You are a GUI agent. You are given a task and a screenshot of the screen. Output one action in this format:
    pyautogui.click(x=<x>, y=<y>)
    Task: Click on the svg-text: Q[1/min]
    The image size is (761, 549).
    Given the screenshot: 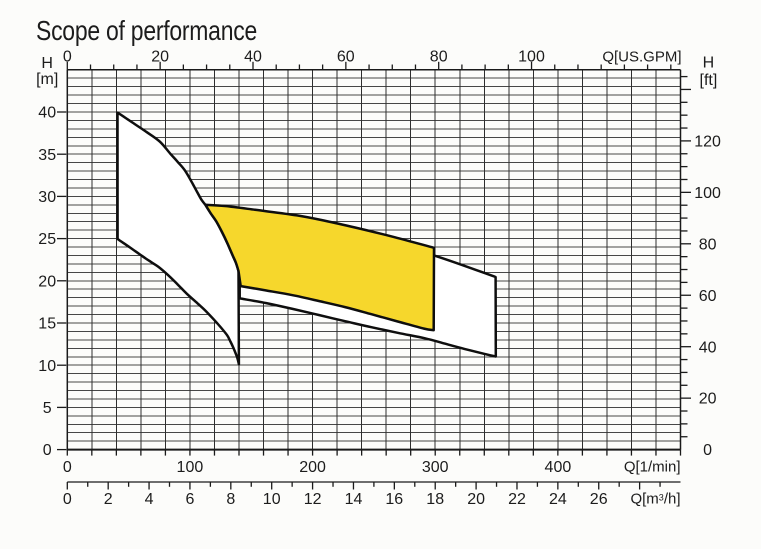 What is the action you would take?
    pyautogui.click(x=652, y=467)
    